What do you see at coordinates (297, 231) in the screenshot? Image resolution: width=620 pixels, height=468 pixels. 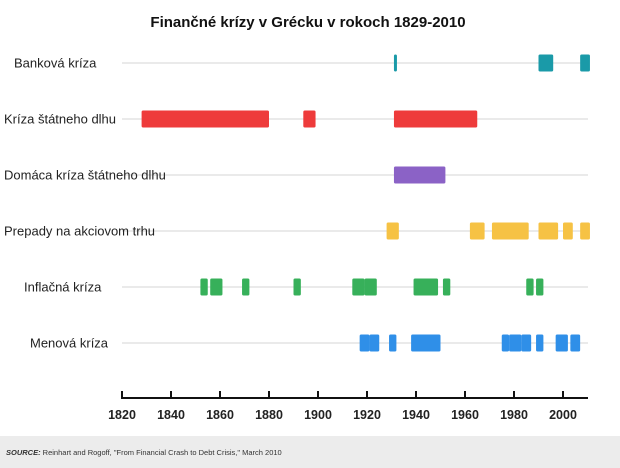 I see `row-4: Prepady na akciovom trhu` at bounding box center [297, 231].